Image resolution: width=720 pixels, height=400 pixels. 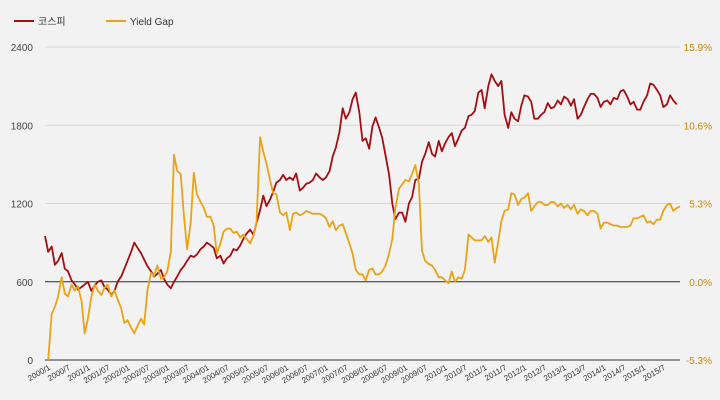 What do you see at coordinates (30, 361) in the screenshot?
I see `left-tick-label: 0` at bounding box center [30, 361].